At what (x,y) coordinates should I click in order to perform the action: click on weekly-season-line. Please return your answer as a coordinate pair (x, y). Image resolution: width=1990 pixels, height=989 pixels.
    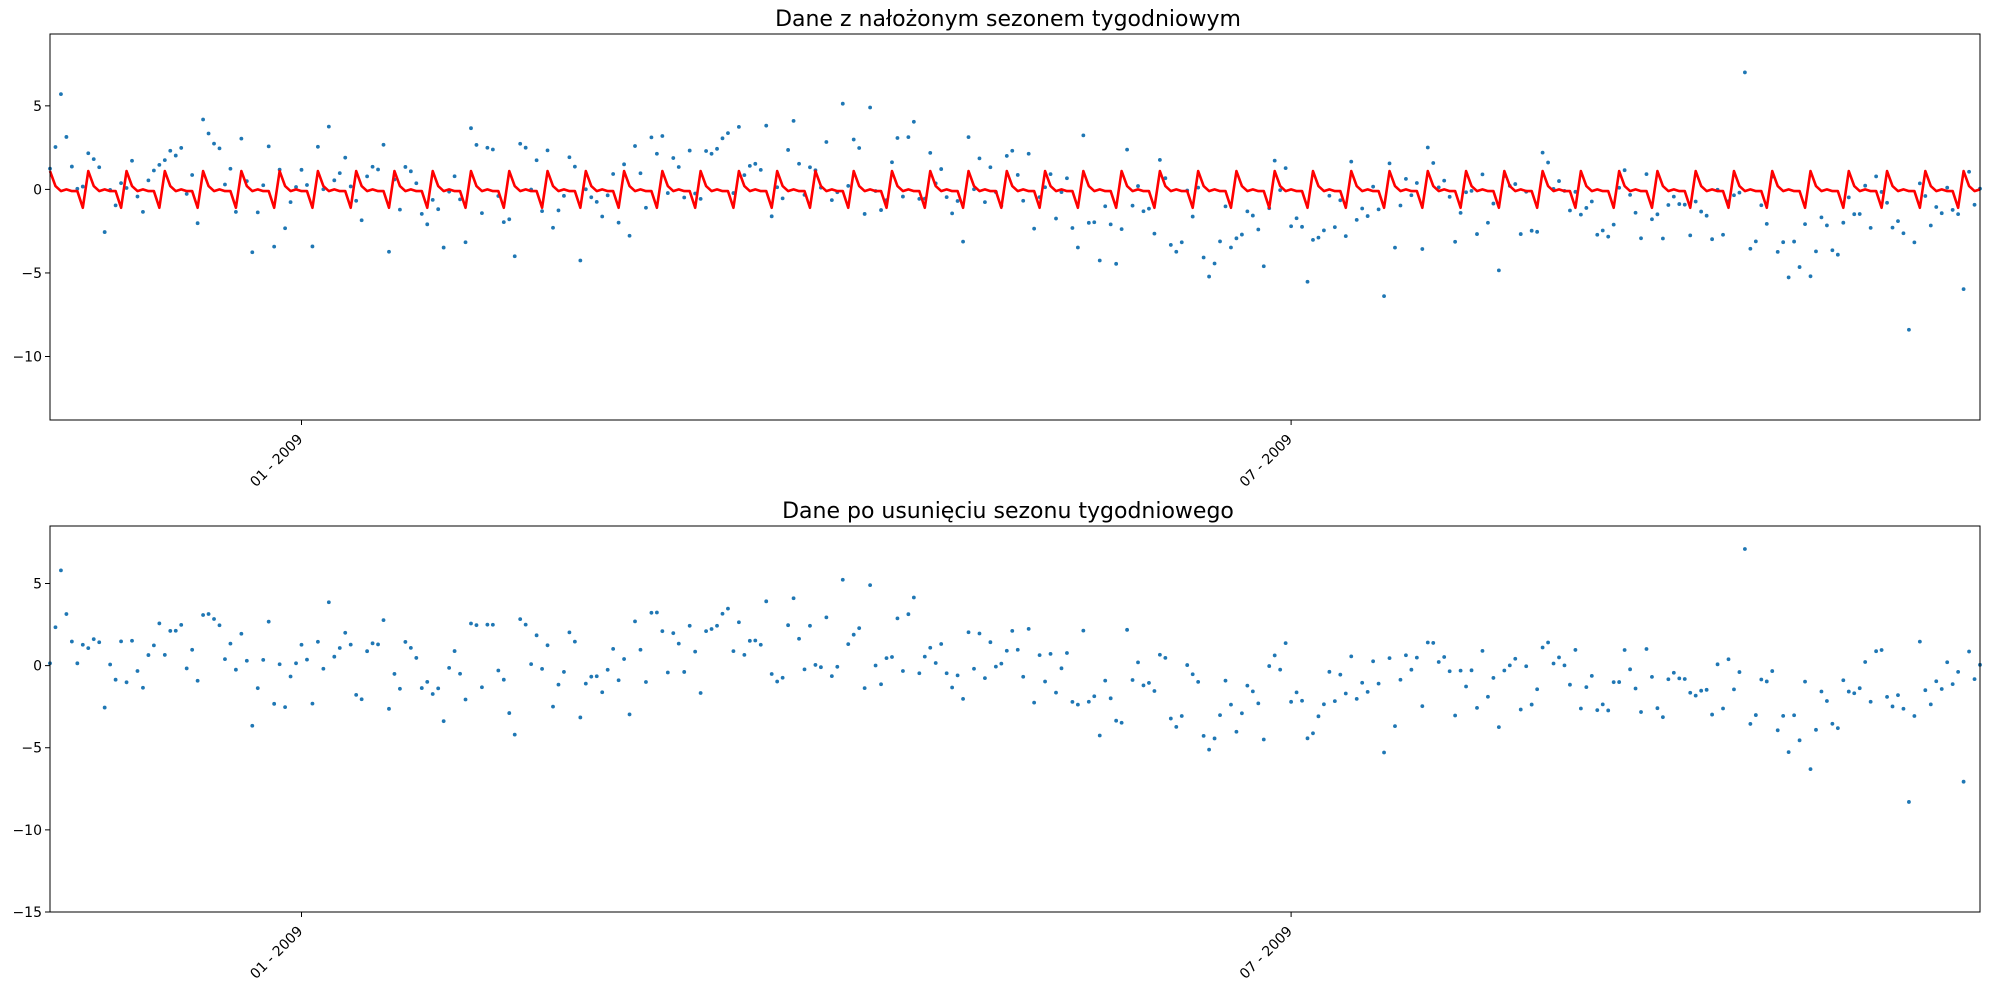
    Looking at the image, I should click on (1014, 189).